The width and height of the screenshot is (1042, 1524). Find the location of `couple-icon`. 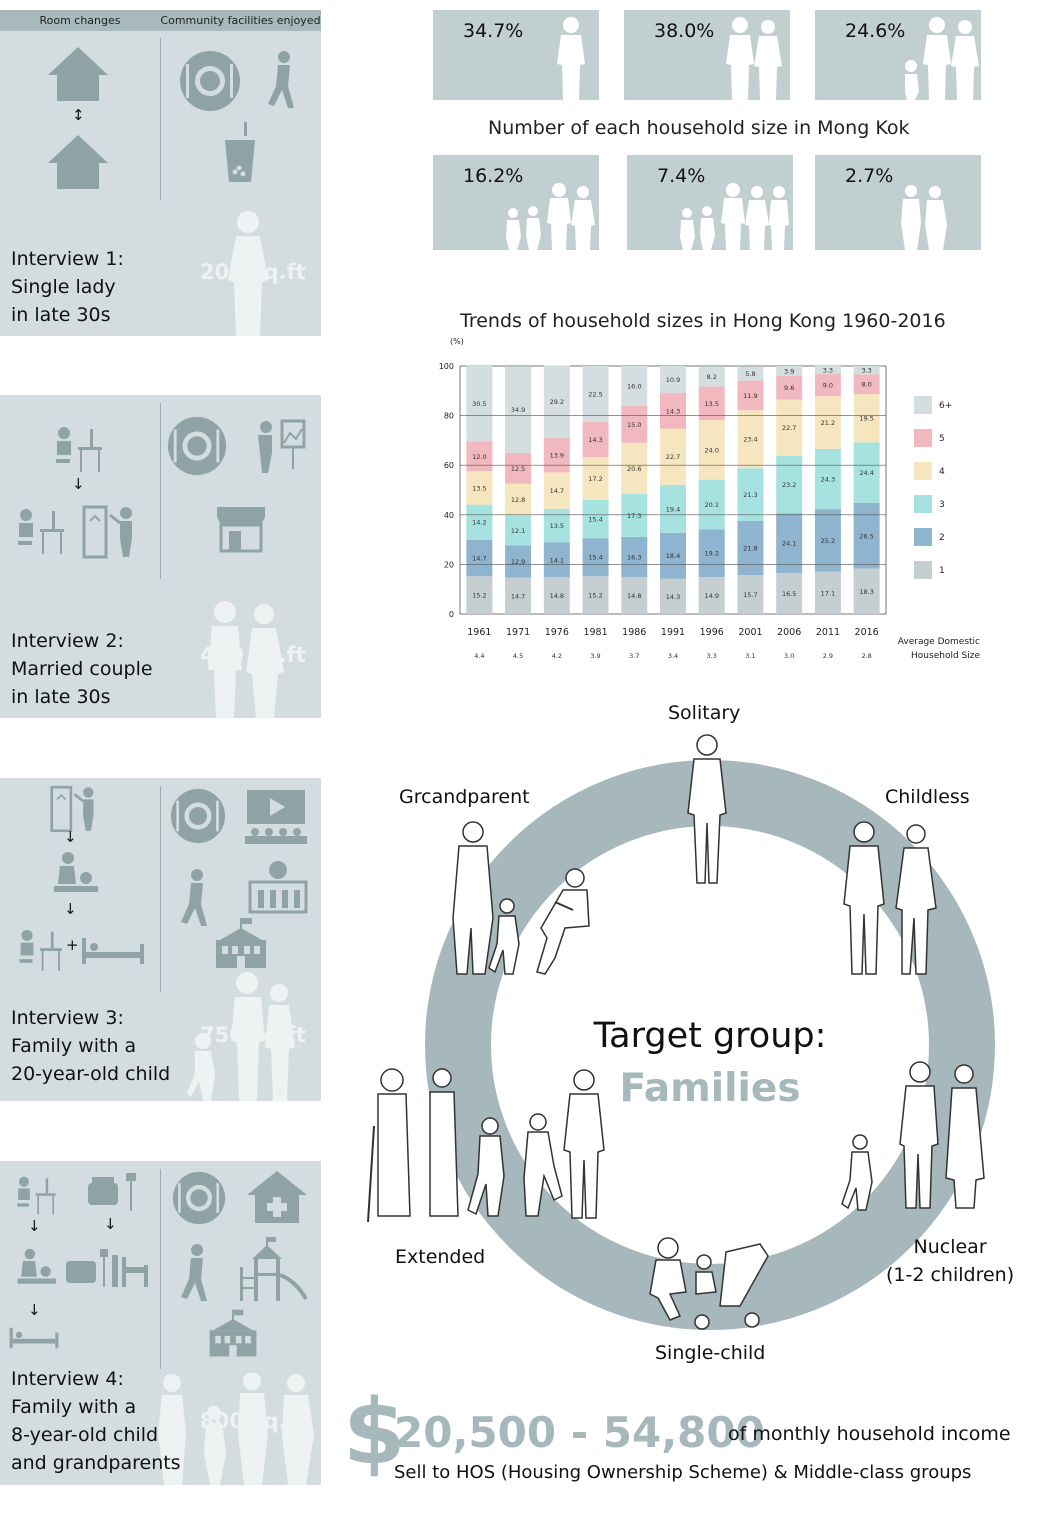

couple-icon is located at coordinates (754, 58).